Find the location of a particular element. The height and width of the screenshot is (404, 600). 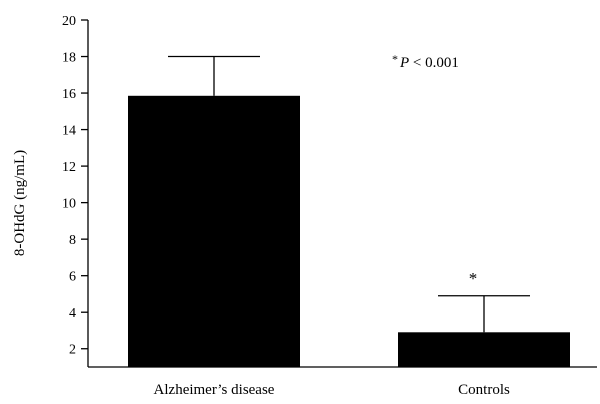

p-value-annotation: * P < 0.001 is located at coordinates (425, 61).